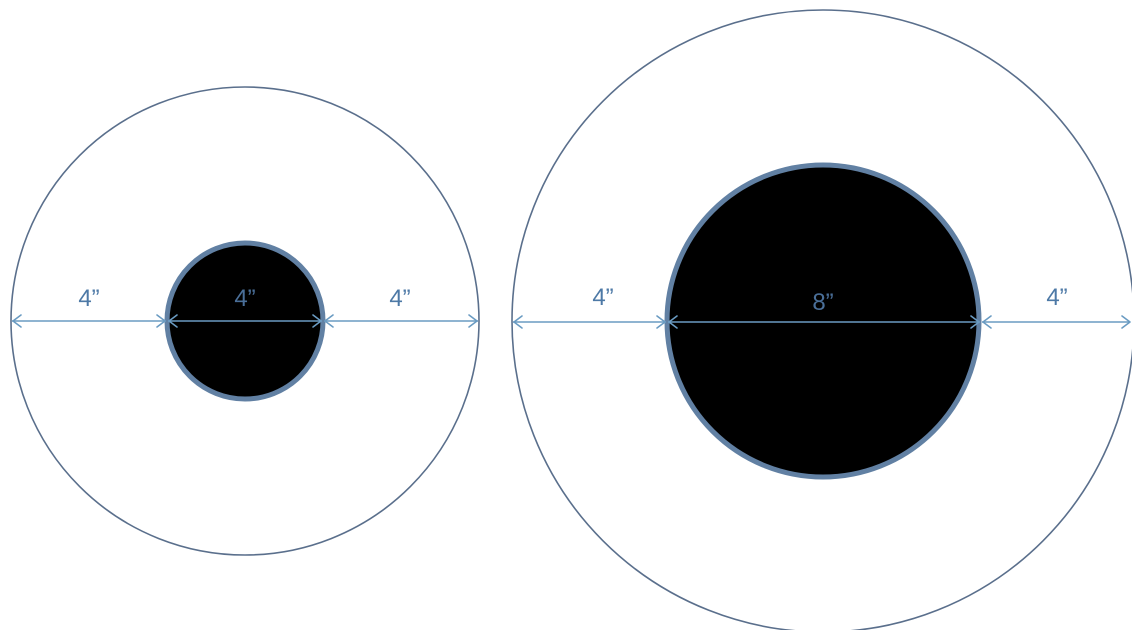  I want to click on left-gap-dimension-left, so click(89, 321).